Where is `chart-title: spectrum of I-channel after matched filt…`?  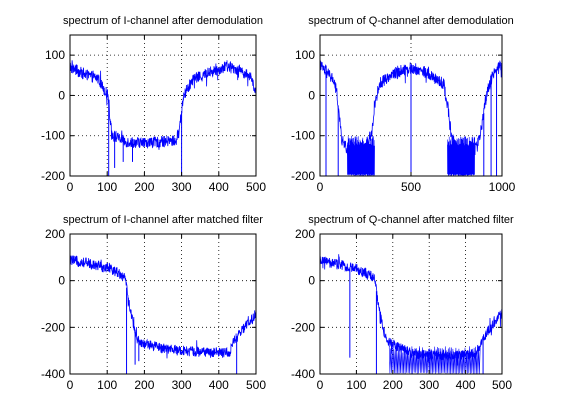
chart-title: spectrum of I-channel after matched filt… is located at coordinates (163, 220).